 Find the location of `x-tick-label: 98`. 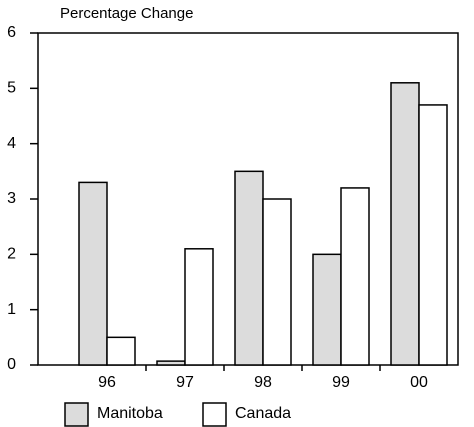

x-tick-label: 98 is located at coordinates (263, 382).